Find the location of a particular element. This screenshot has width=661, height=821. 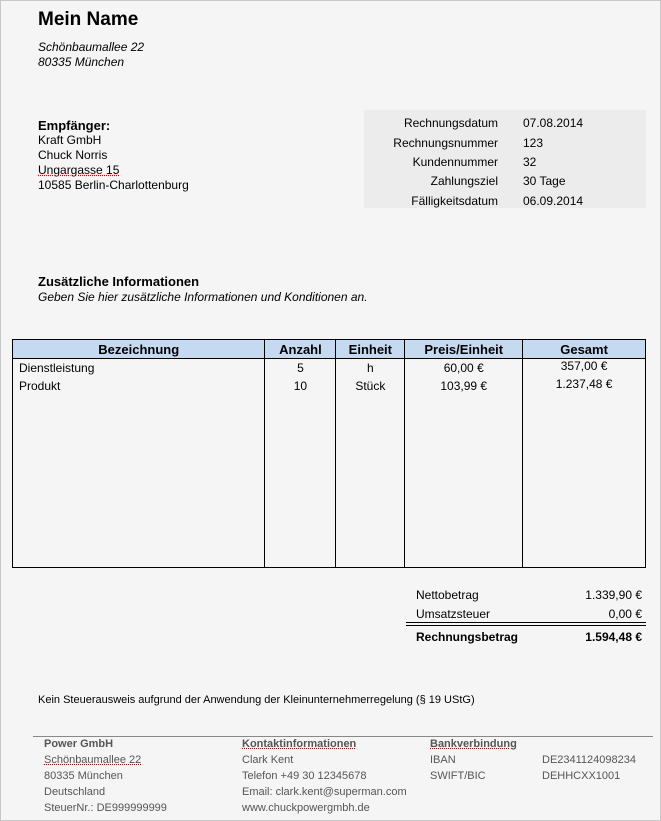

info-row-terms: Zahlungsziel 30 Tage is located at coordinates (505, 183).